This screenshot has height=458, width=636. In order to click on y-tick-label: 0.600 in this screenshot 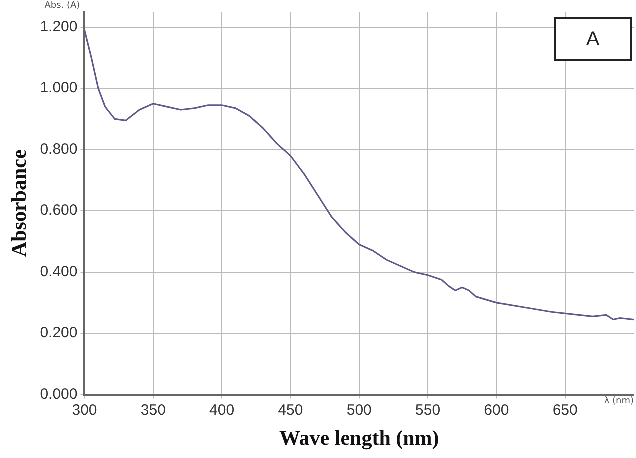, I will do `click(59, 211)`.